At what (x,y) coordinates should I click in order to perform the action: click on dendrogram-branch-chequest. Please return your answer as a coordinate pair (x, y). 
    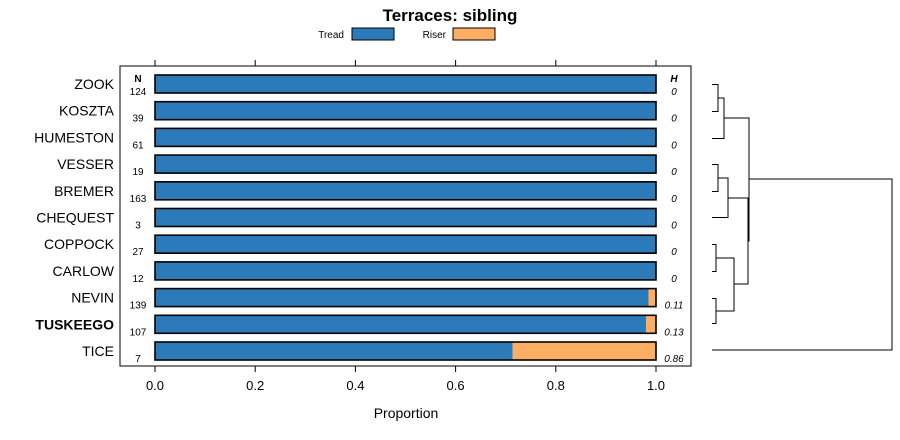
    Looking at the image, I should click on (720, 197).